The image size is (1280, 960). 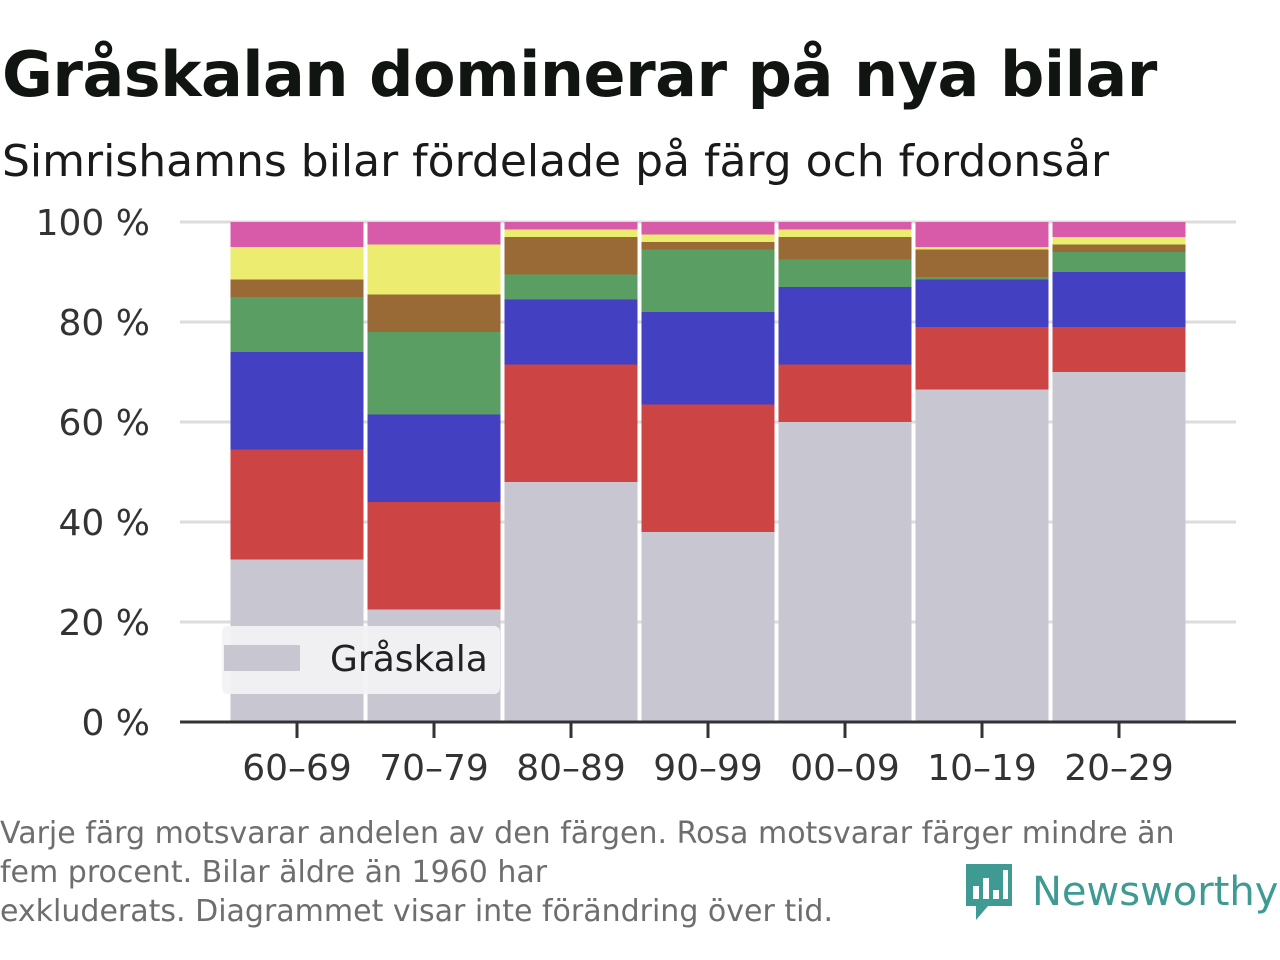 I want to click on x-tick-label: 70–79, so click(x=434, y=768).